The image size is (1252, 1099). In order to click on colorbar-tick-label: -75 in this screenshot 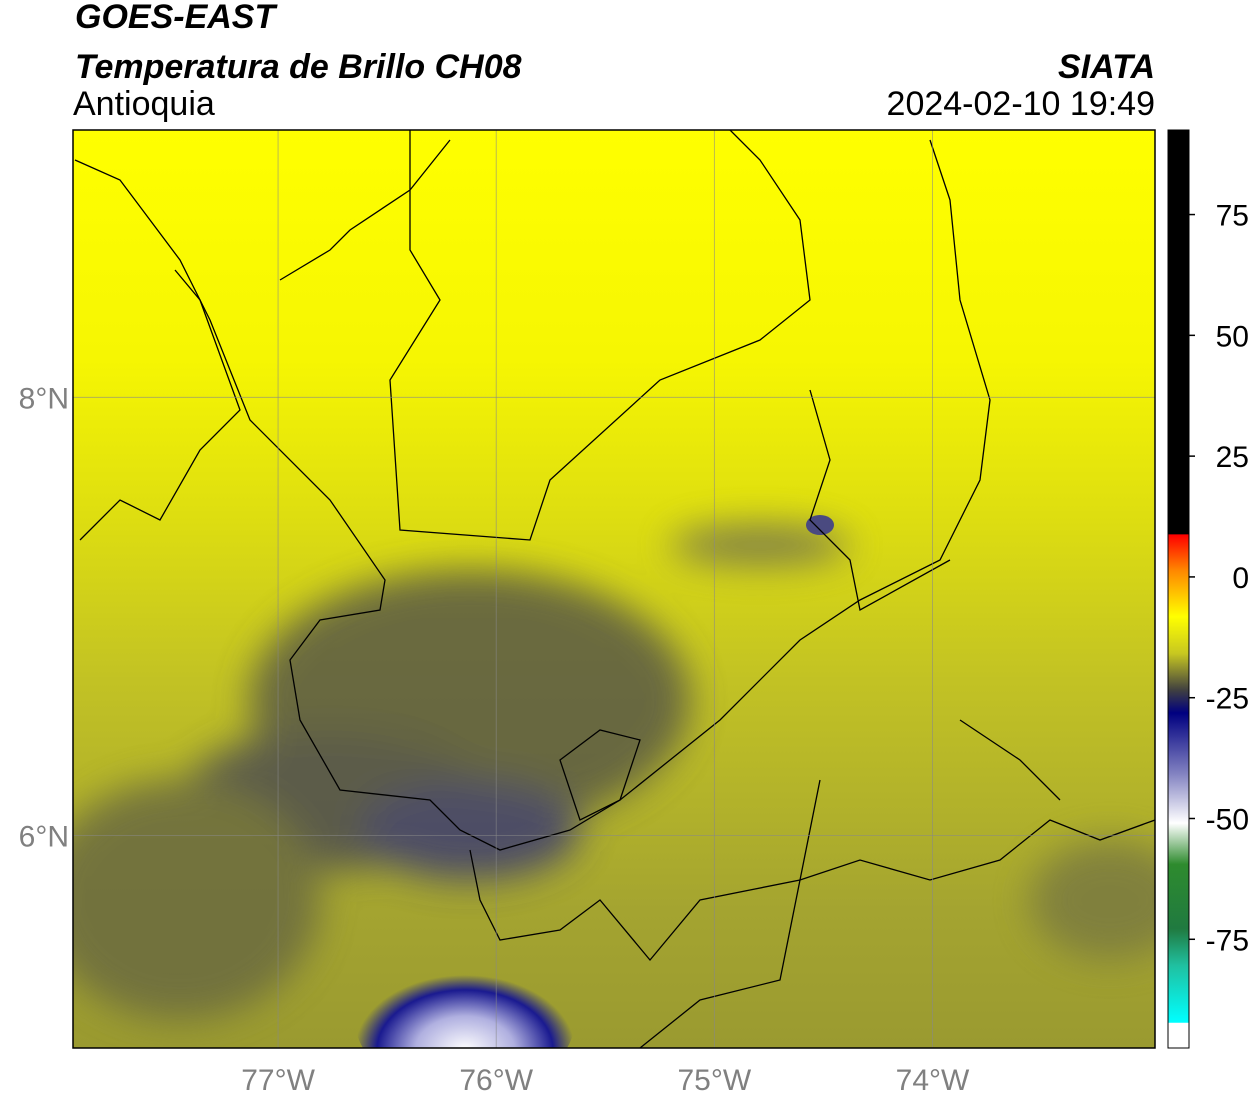, I will do `click(1227, 940)`.